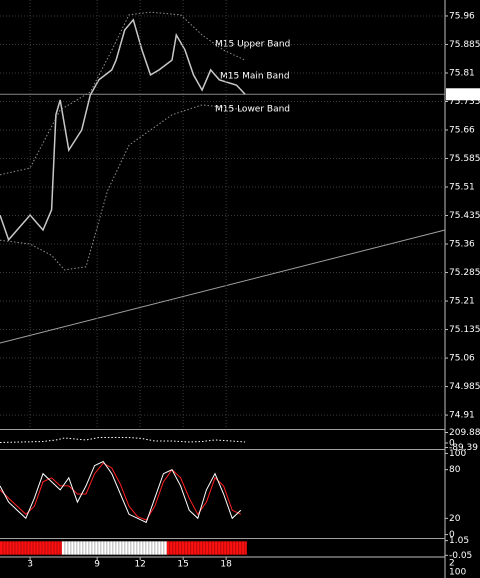 The height and width of the screenshot is (578, 480). What do you see at coordinates (462, 302) in the screenshot?
I see `y-tick-label: 75.21` at bounding box center [462, 302].